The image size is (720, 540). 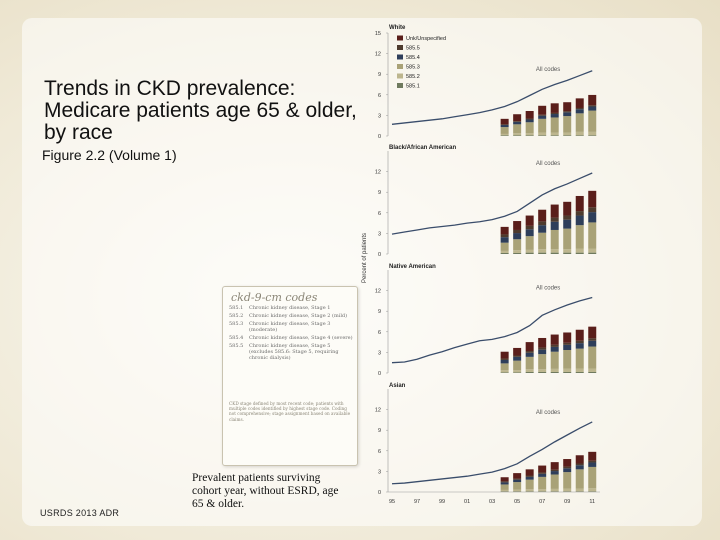 I want to click on x-tick-label: 95, so click(x=392, y=502).